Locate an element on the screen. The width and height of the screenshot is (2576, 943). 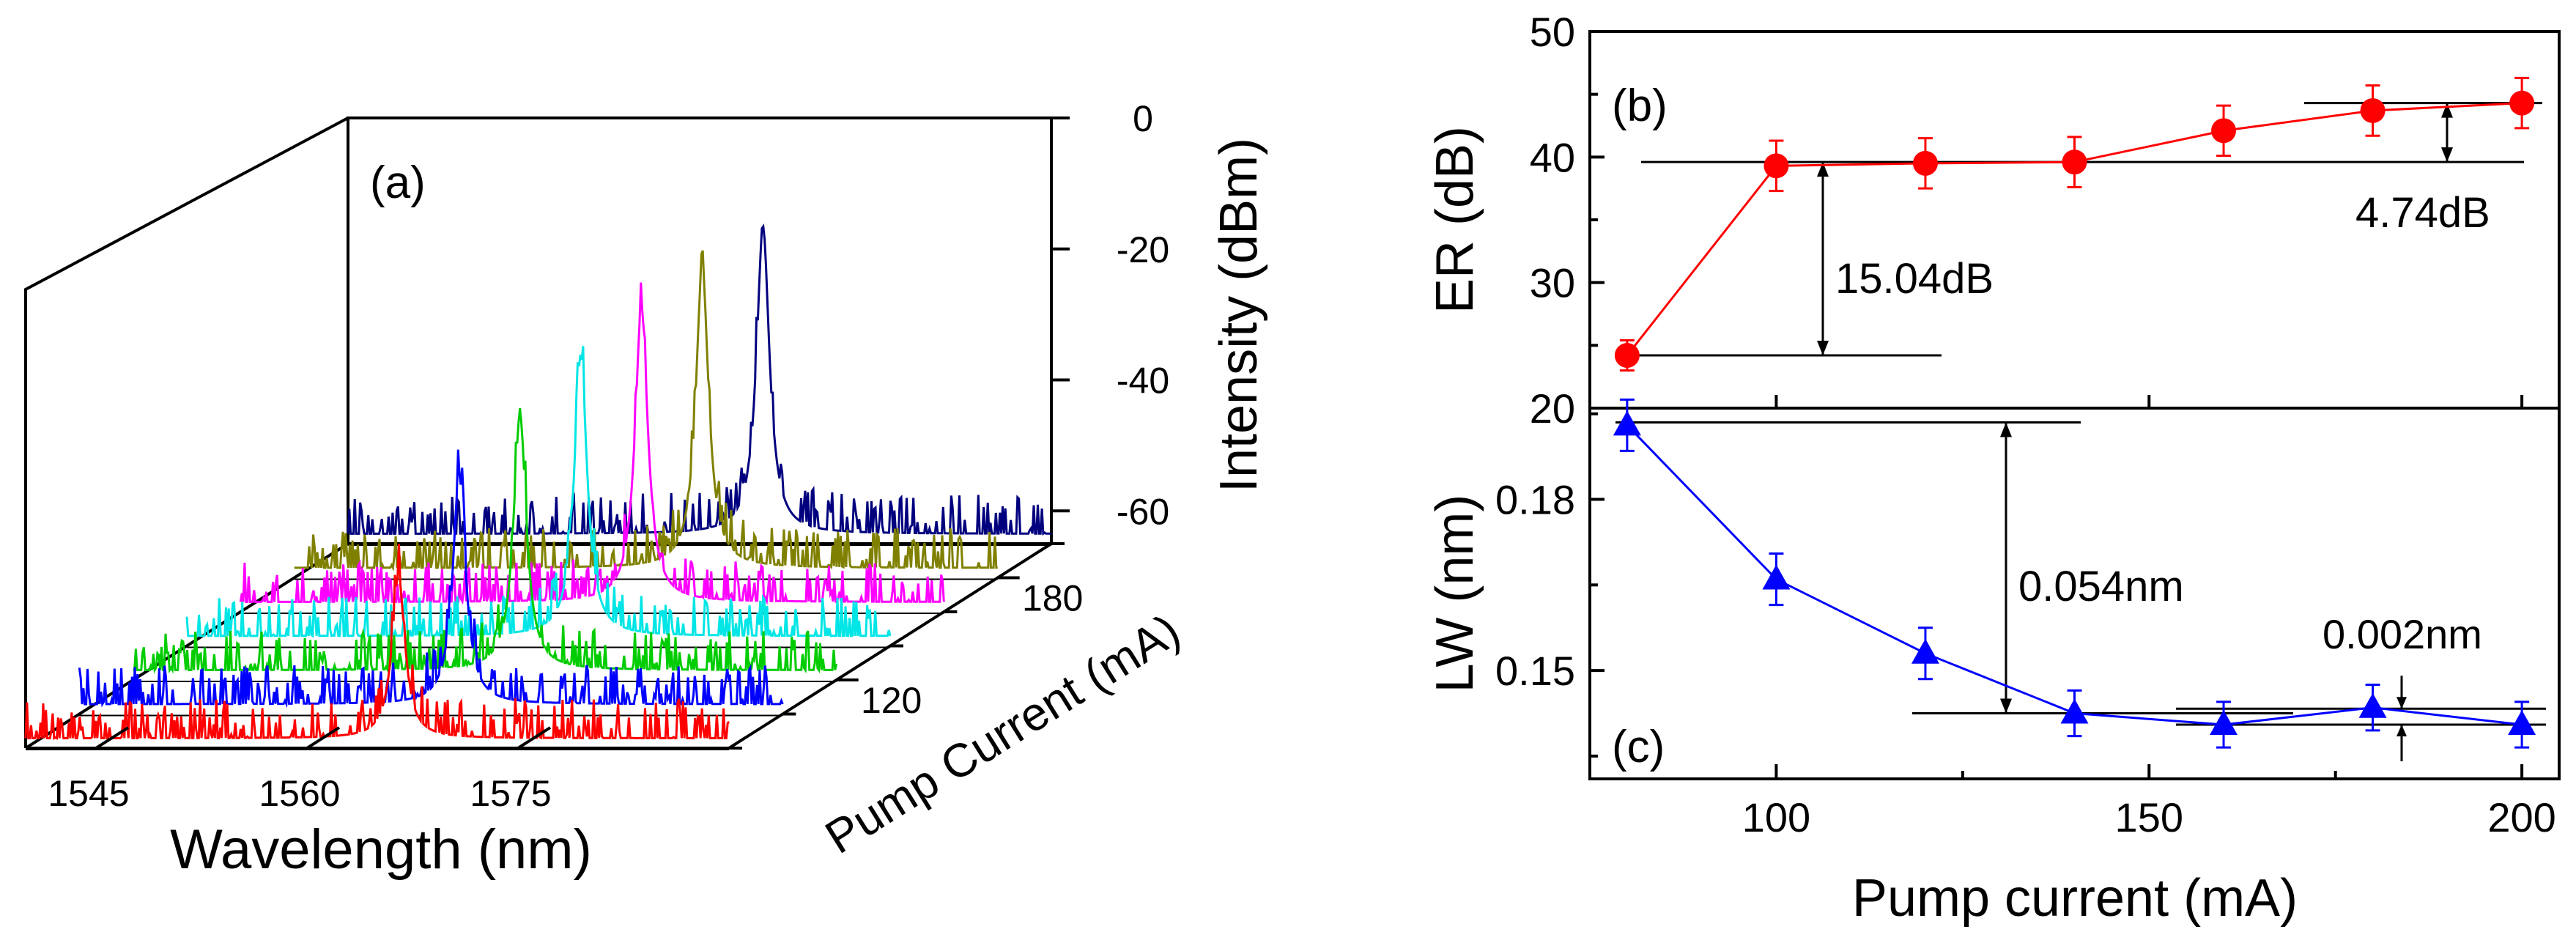
spectrum-line-140mA is located at coordinates (538, 493).